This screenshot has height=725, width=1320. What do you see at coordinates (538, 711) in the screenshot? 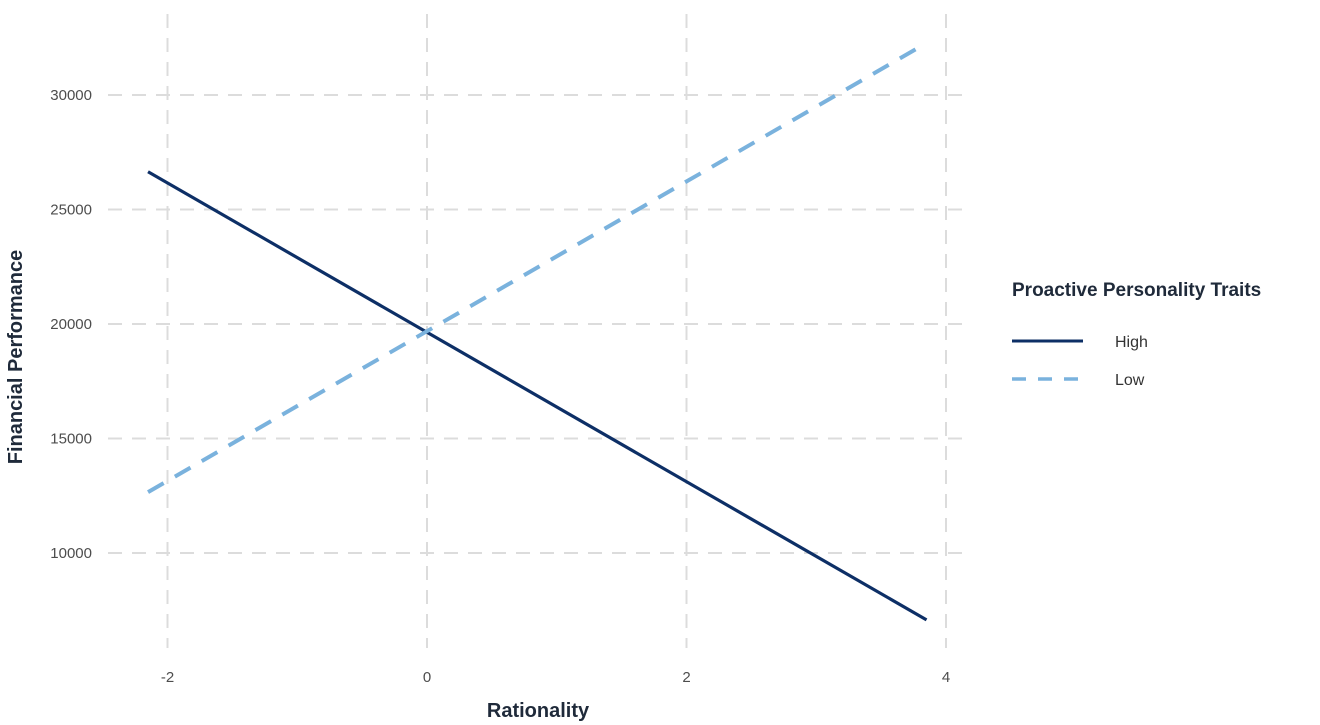
I see `x-axis-title: Rationality` at bounding box center [538, 711].